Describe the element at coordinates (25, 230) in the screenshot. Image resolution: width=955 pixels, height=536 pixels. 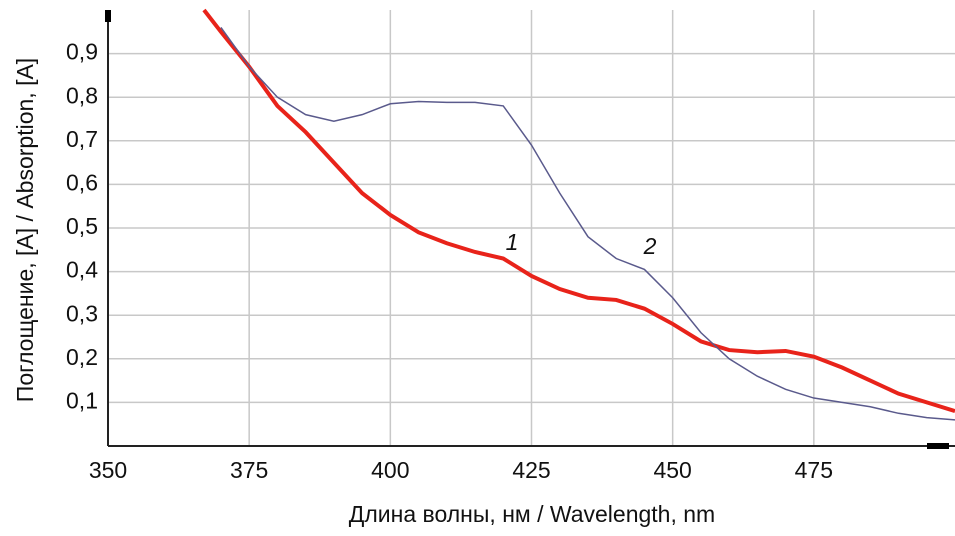
I see `y-axis-label: Поглощение, [A] / Absorption, [A]` at that location.